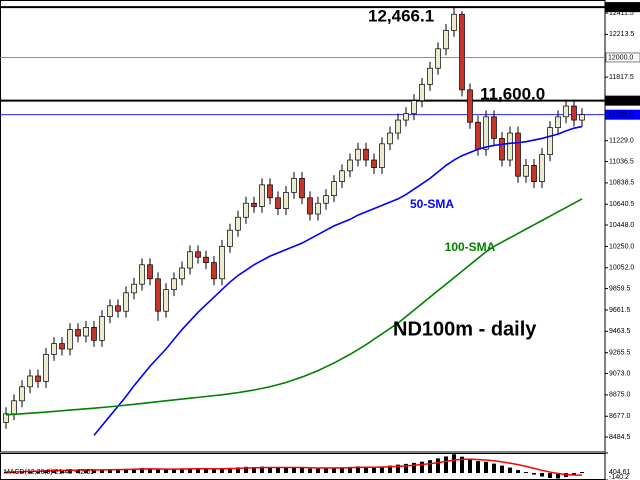 This screenshot has width=640, height=480. I want to click on y-tick-label: 9859.5, so click(620, 288).